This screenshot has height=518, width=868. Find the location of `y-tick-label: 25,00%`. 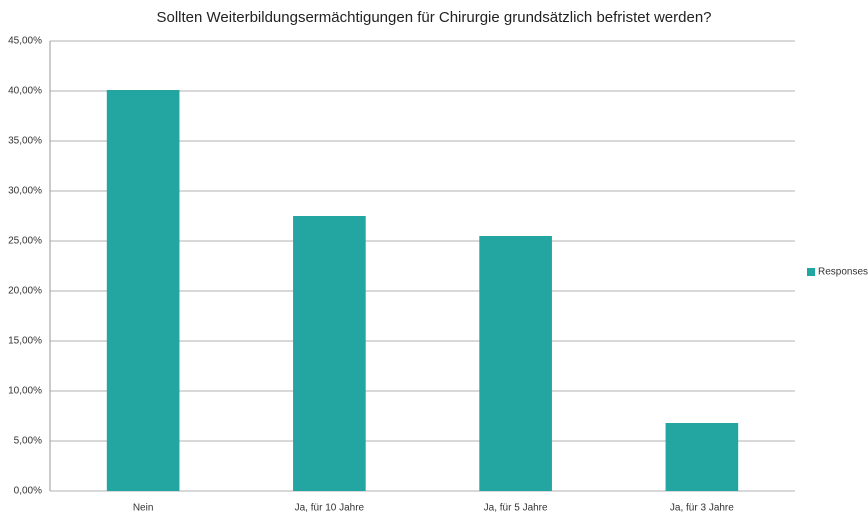

y-tick-label: 25,00% is located at coordinates (25, 241).